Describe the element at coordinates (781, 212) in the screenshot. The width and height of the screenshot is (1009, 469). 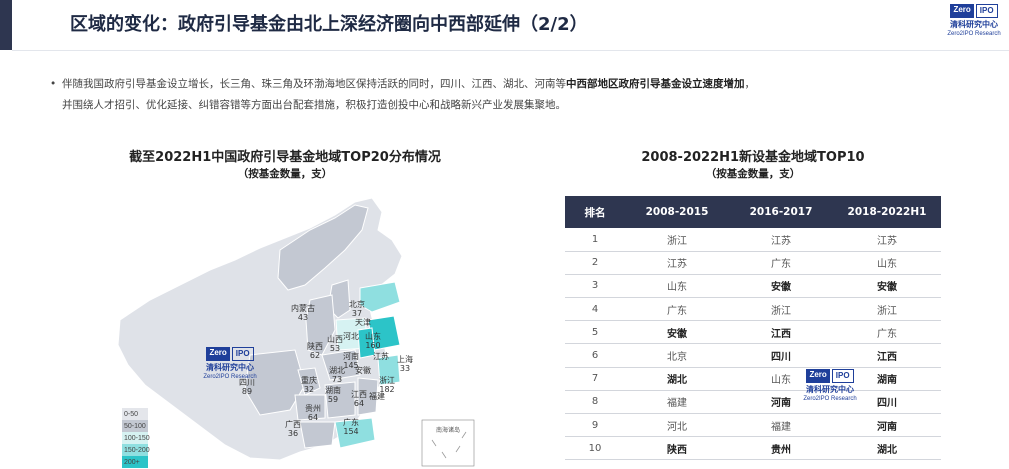
I see `header-period-2: 2016-2017` at that location.